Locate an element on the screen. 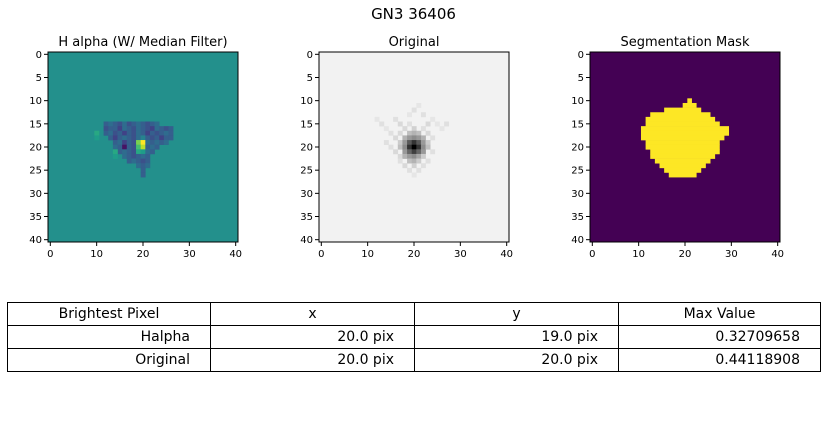 Image resolution: width=827 pixels, height=440 pixels. table-cell: Halpha is located at coordinates (109, 337).